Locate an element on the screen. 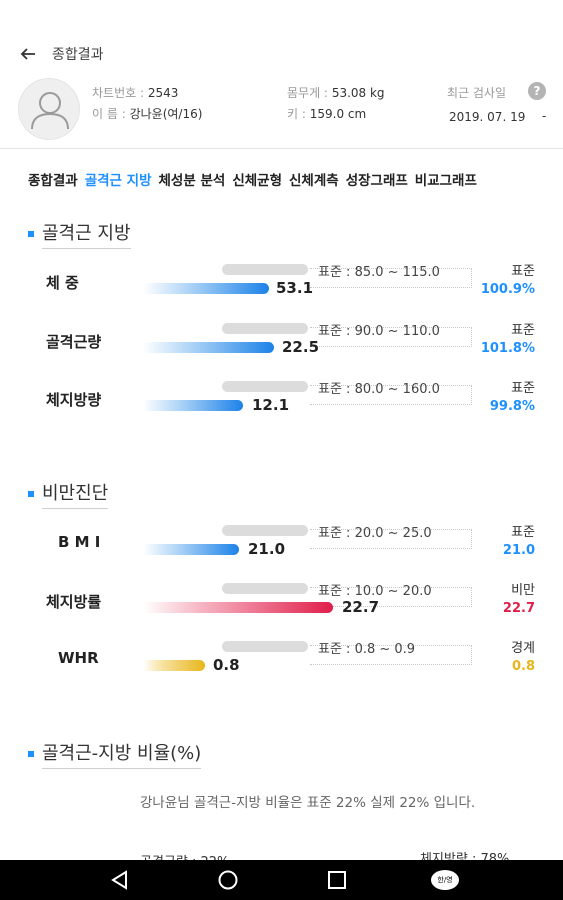 The image size is (563, 900). row-body-fat-mass: 체지방량 표준 : 80.0 ~ 160.0 12.1 표준 99.8% is located at coordinates (281, 409).